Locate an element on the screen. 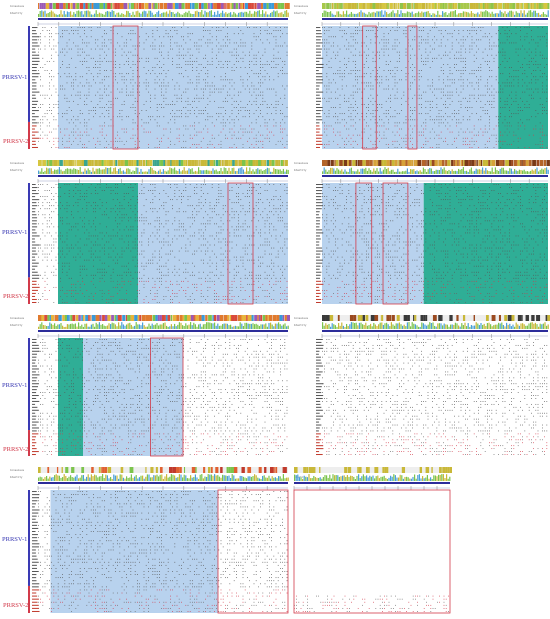 The height and width of the screenshot is (619, 550). sequence-name is located at coordinates (318, 98).